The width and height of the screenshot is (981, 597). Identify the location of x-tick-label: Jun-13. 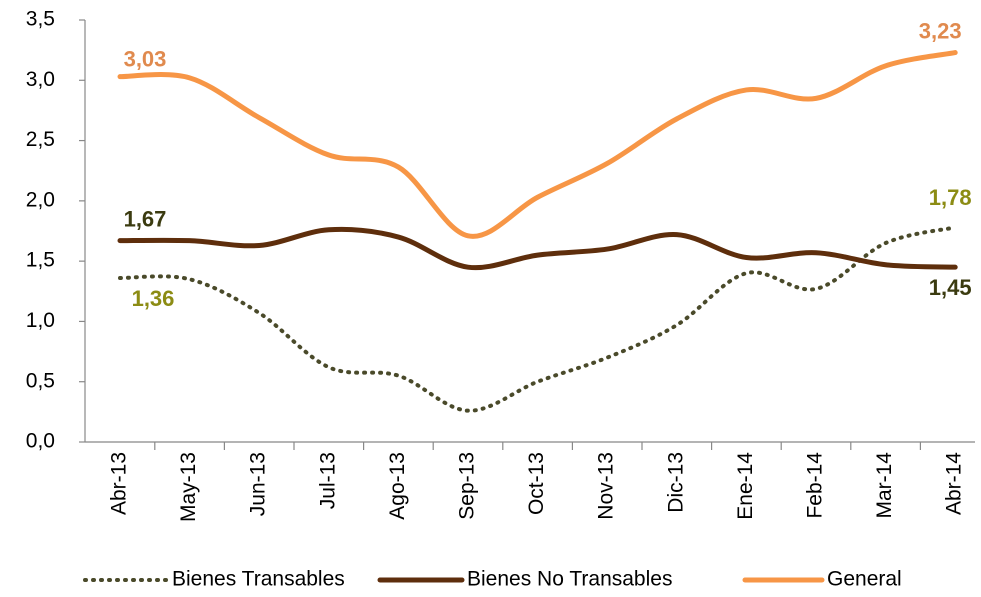
(258, 484).